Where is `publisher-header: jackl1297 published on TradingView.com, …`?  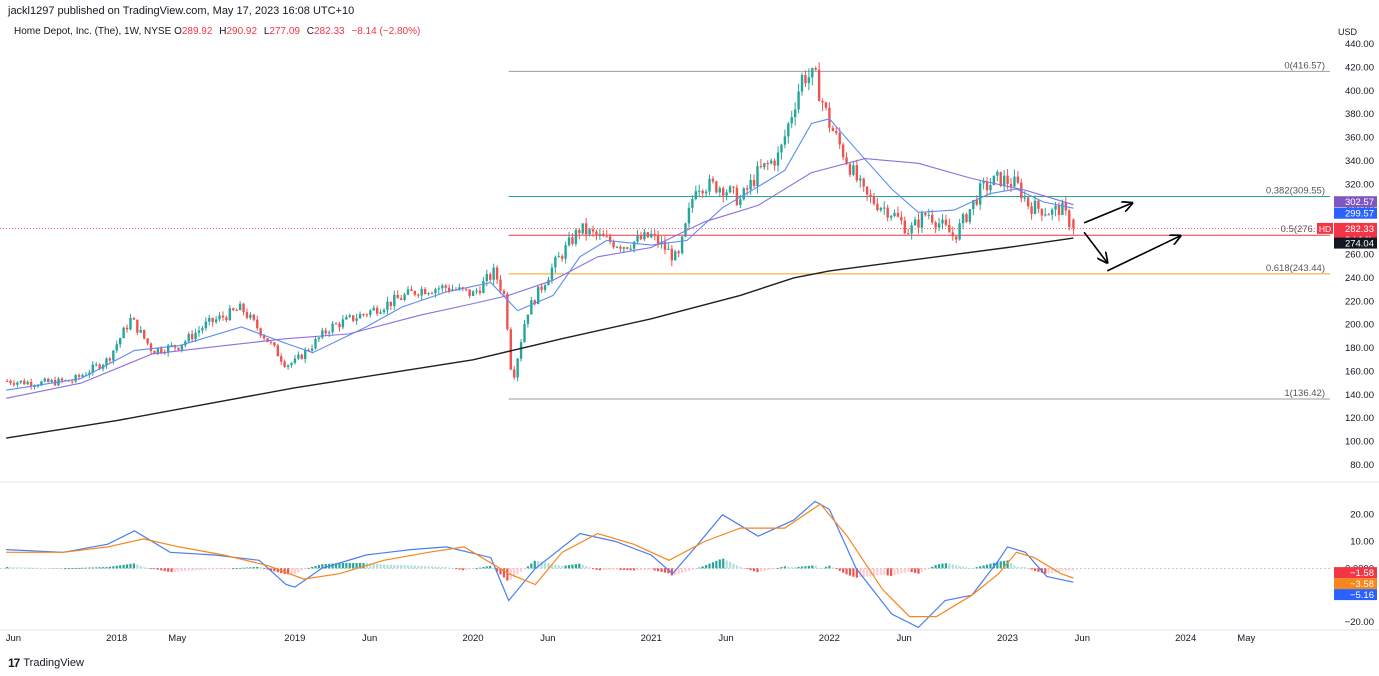
publisher-header: jackl1297 published on TradingView.com, … is located at coordinates (181, 11).